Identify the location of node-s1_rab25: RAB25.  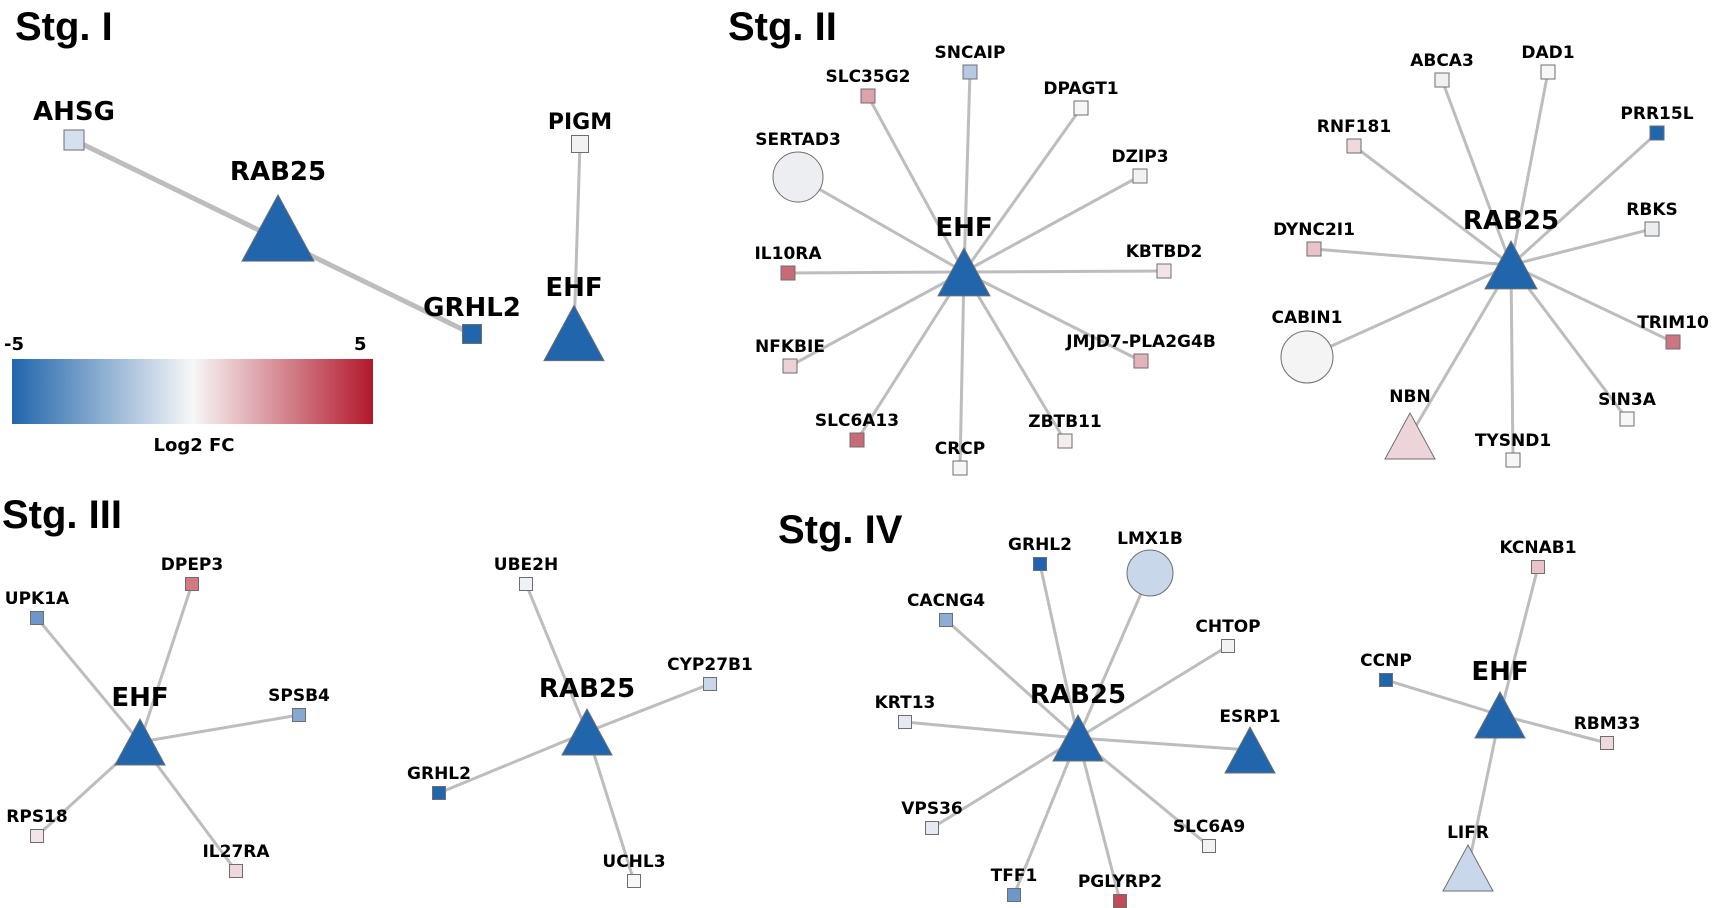
(278, 209).